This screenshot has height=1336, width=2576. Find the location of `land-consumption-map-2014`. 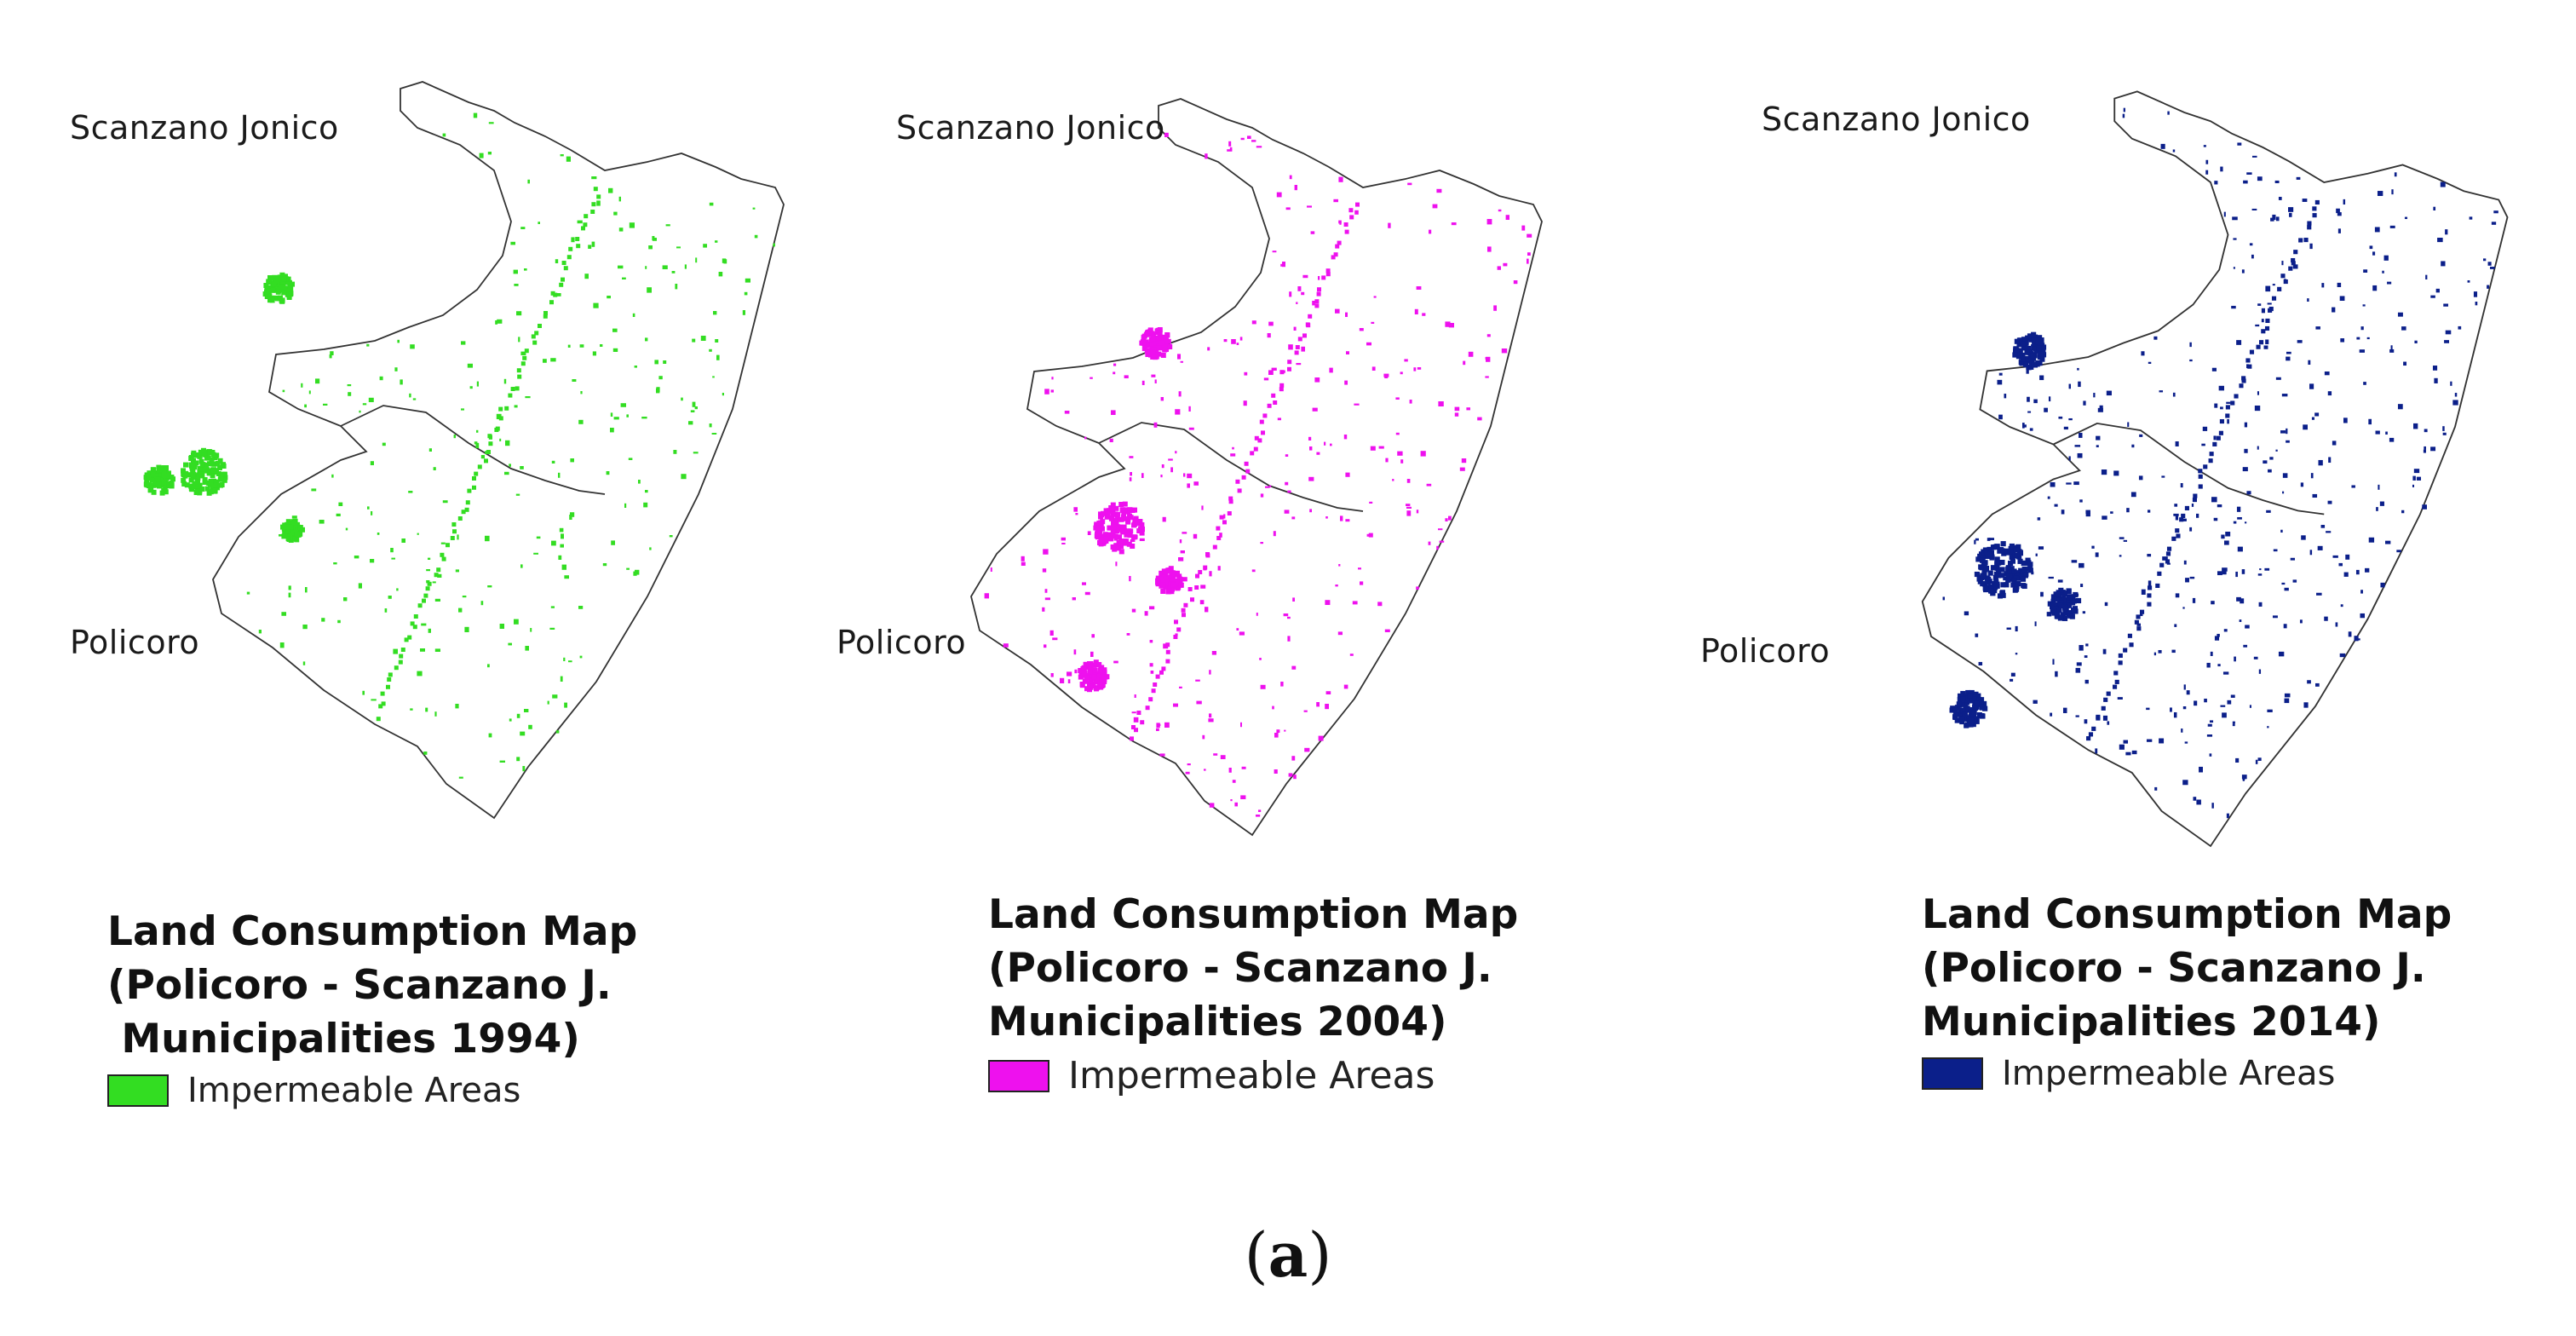

land-consumption-map-2014 is located at coordinates (2215, 469).